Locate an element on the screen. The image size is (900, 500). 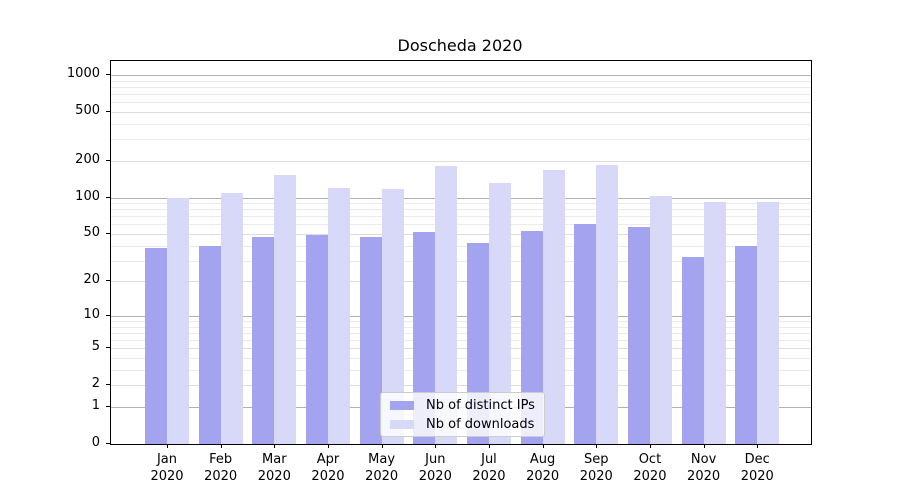
legend: Nb of distinct IPs Nb of downloads is located at coordinates (462, 414).